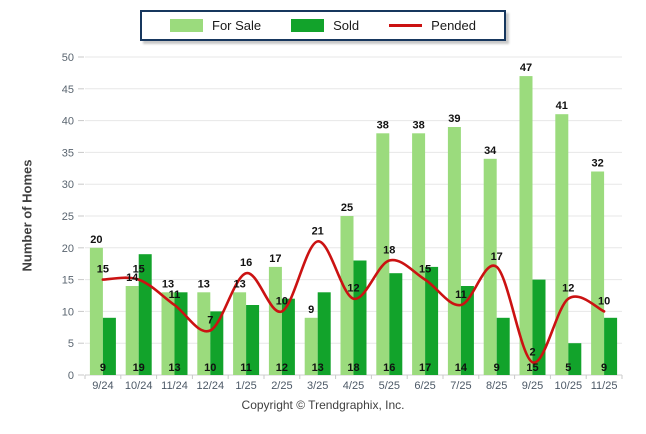 The width and height of the screenshot is (646, 434). What do you see at coordinates (71, 376) in the screenshot?
I see `y-tick-label: 0` at bounding box center [71, 376].